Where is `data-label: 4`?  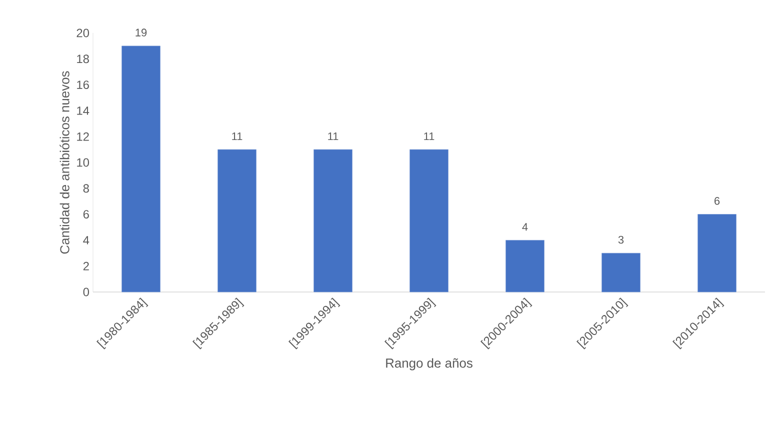 data-label: 4 is located at coordinates (525, 227).